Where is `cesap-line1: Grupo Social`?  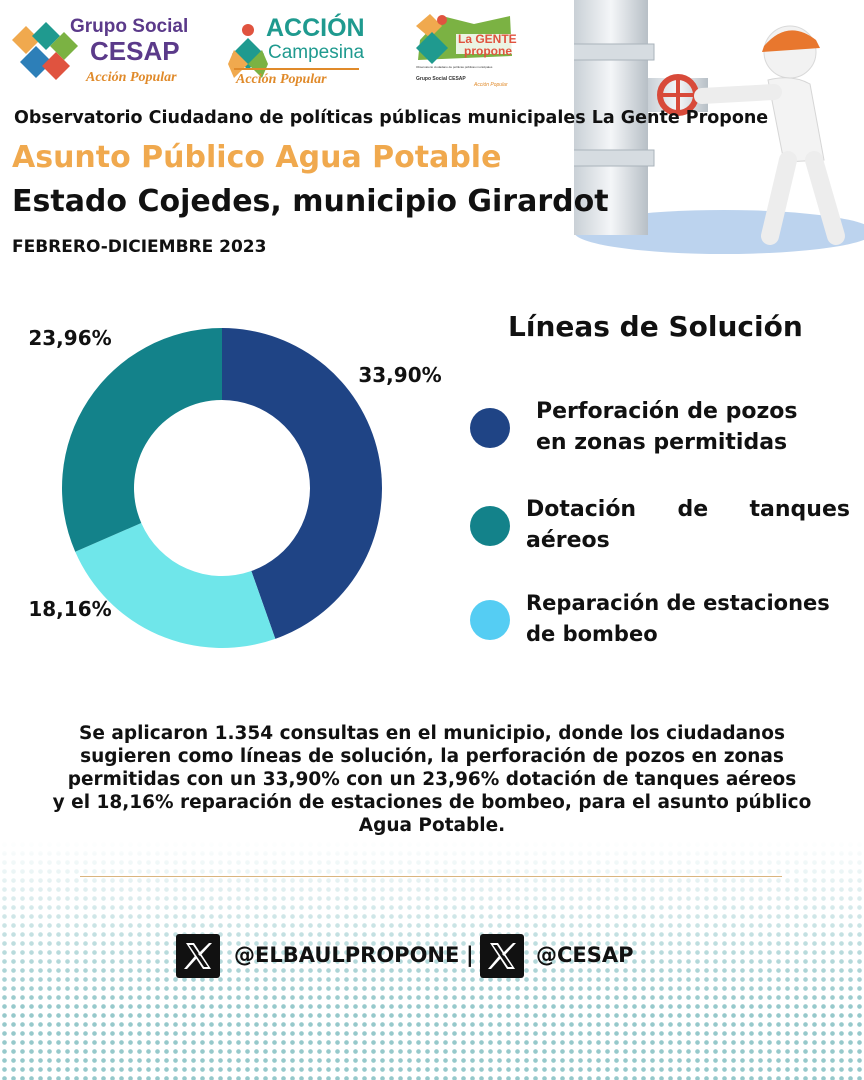
cesap-line1: Grupo Social is located at coordinates (129, 26).